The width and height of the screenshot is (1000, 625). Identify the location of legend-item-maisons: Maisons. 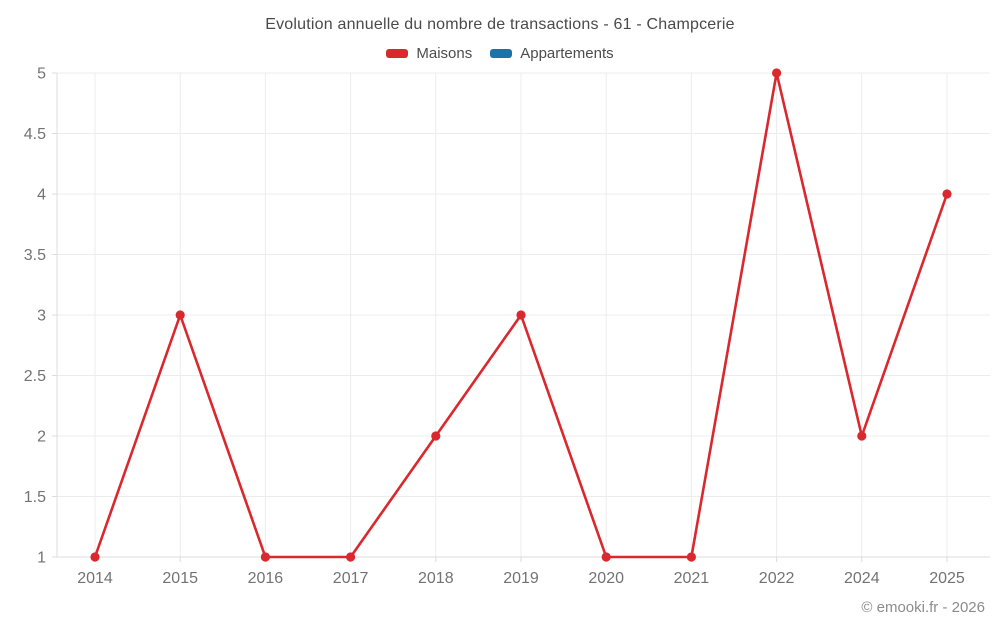
(429, 53).